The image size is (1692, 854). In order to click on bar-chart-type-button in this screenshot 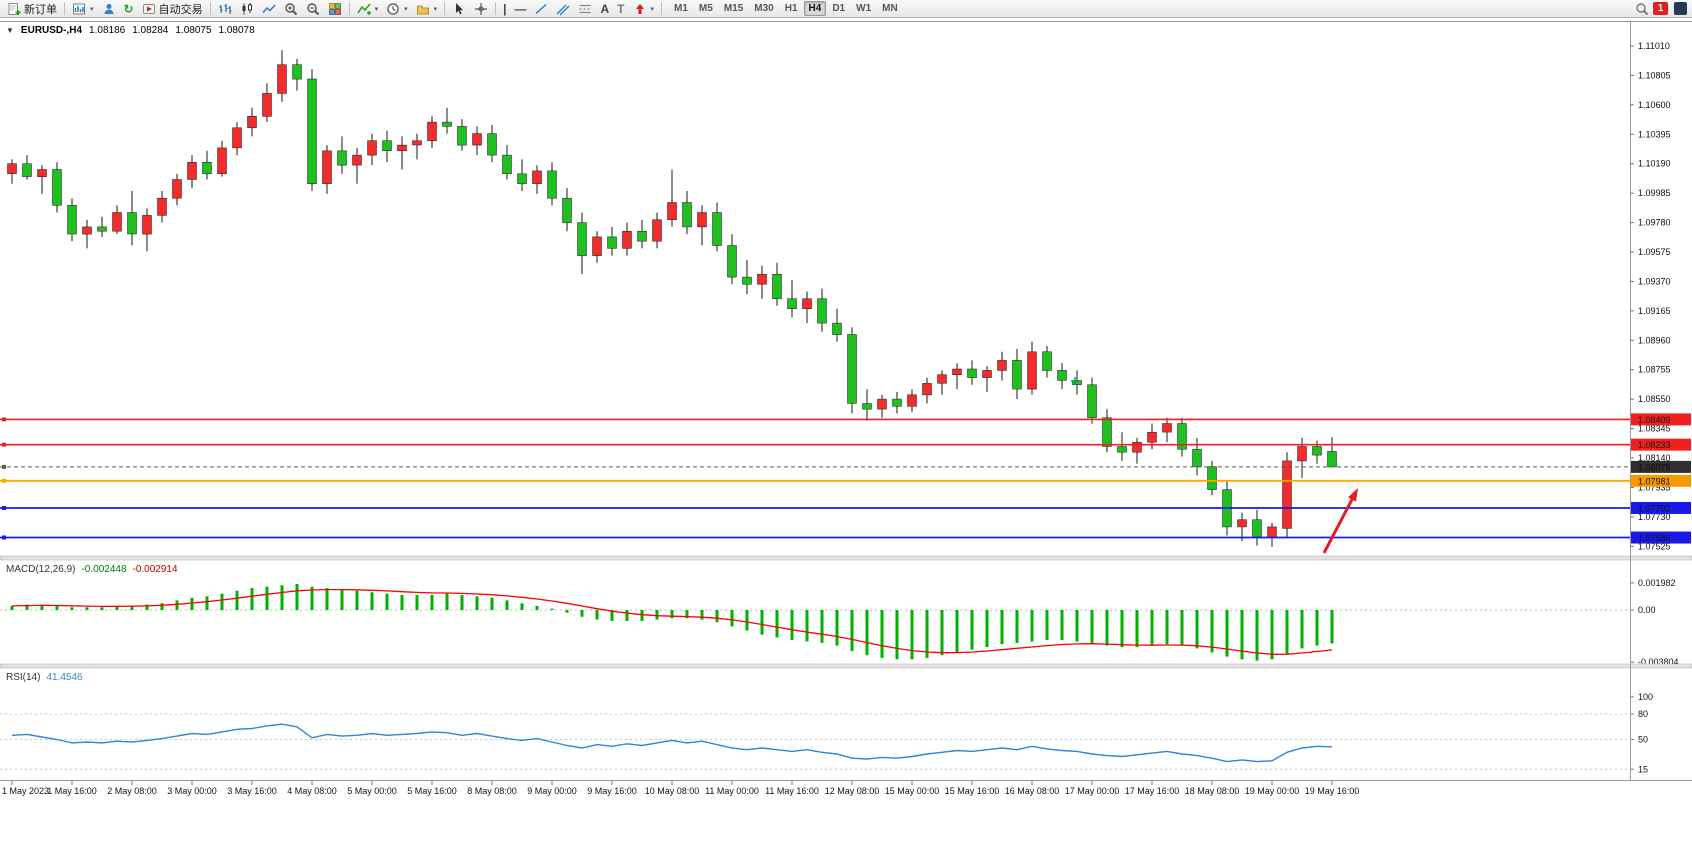, I will do `click(225, 9)`.